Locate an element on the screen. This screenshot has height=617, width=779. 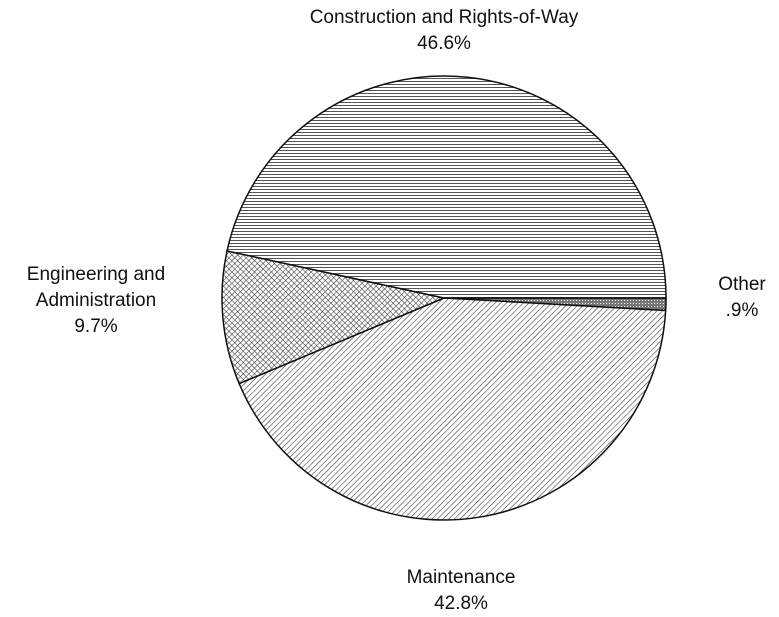
slice-label: Other is located at coordinates (742, 284).